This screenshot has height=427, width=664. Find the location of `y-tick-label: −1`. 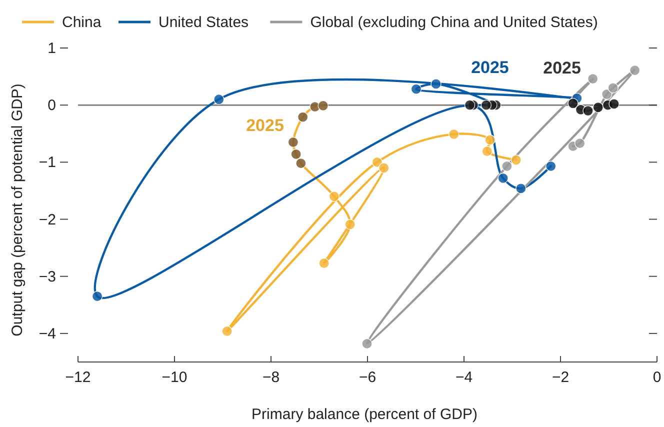

y-tick-label: −1 is located at coordinates (47, 163).